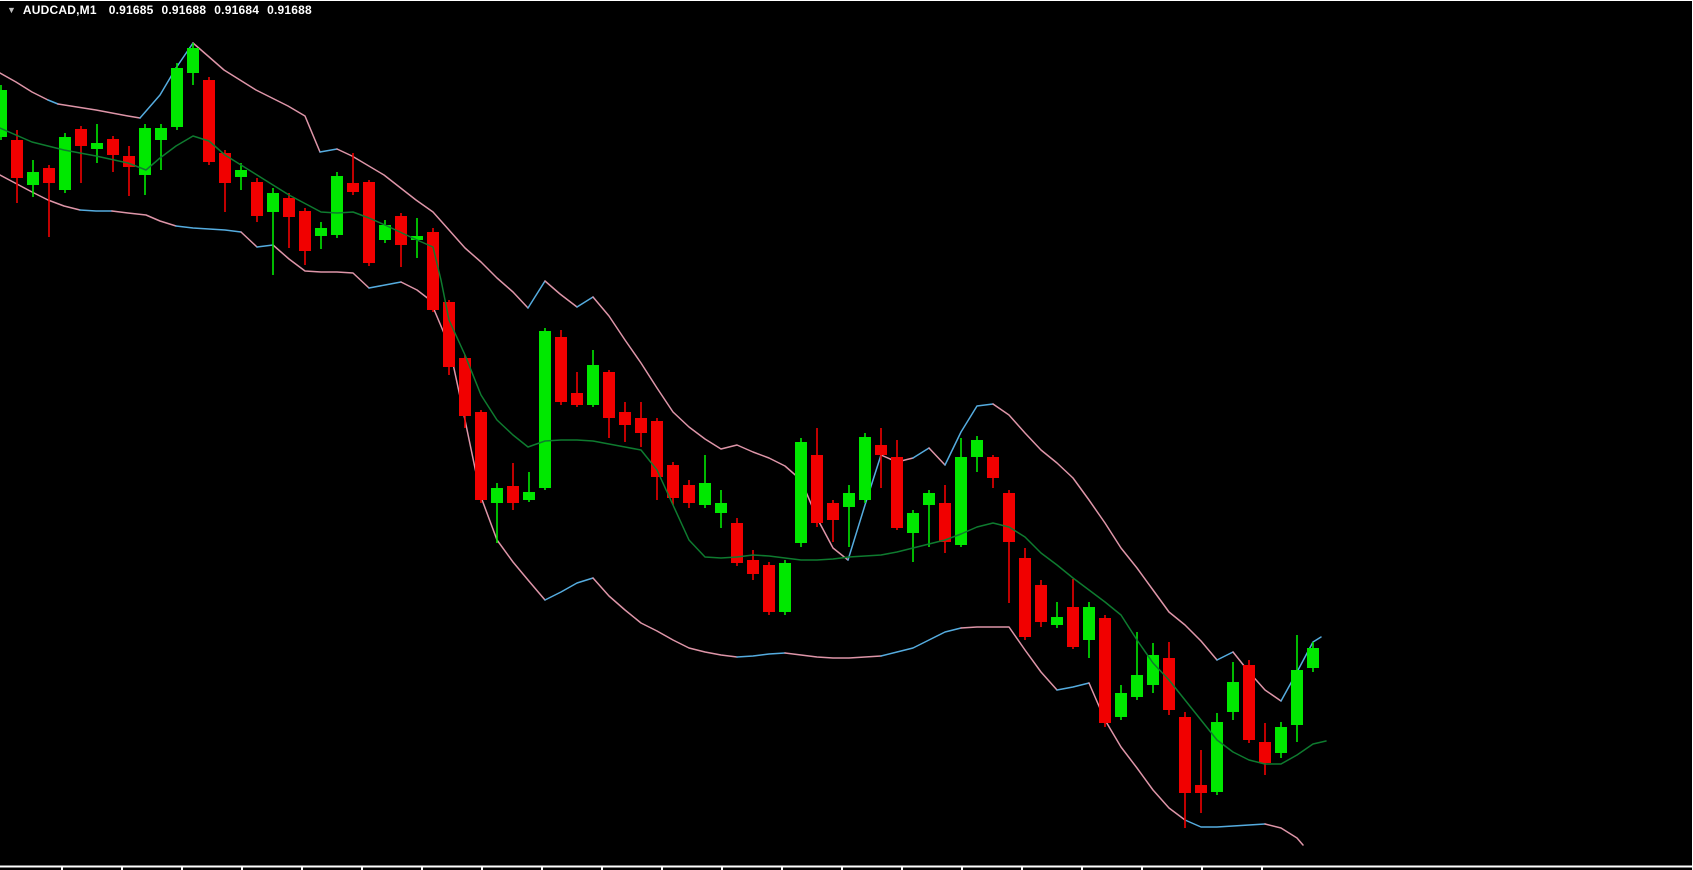  What do you see at coordinates (131, 10) in the screenshot?
I see `ohlc-open-value: 0.91685` at bounding box center [131, 10].